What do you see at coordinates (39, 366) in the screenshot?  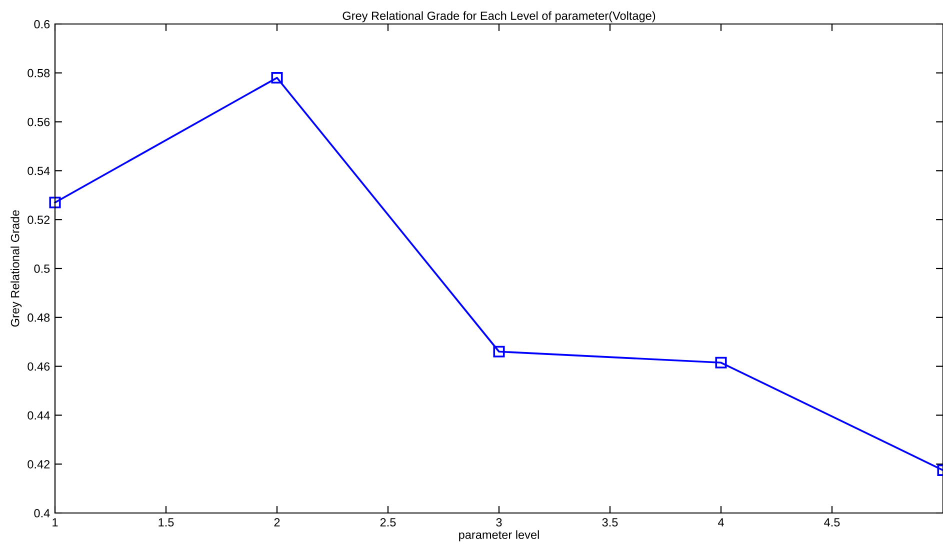 I see `y-tick-label: 0.46` at bounding box center [39, 366].